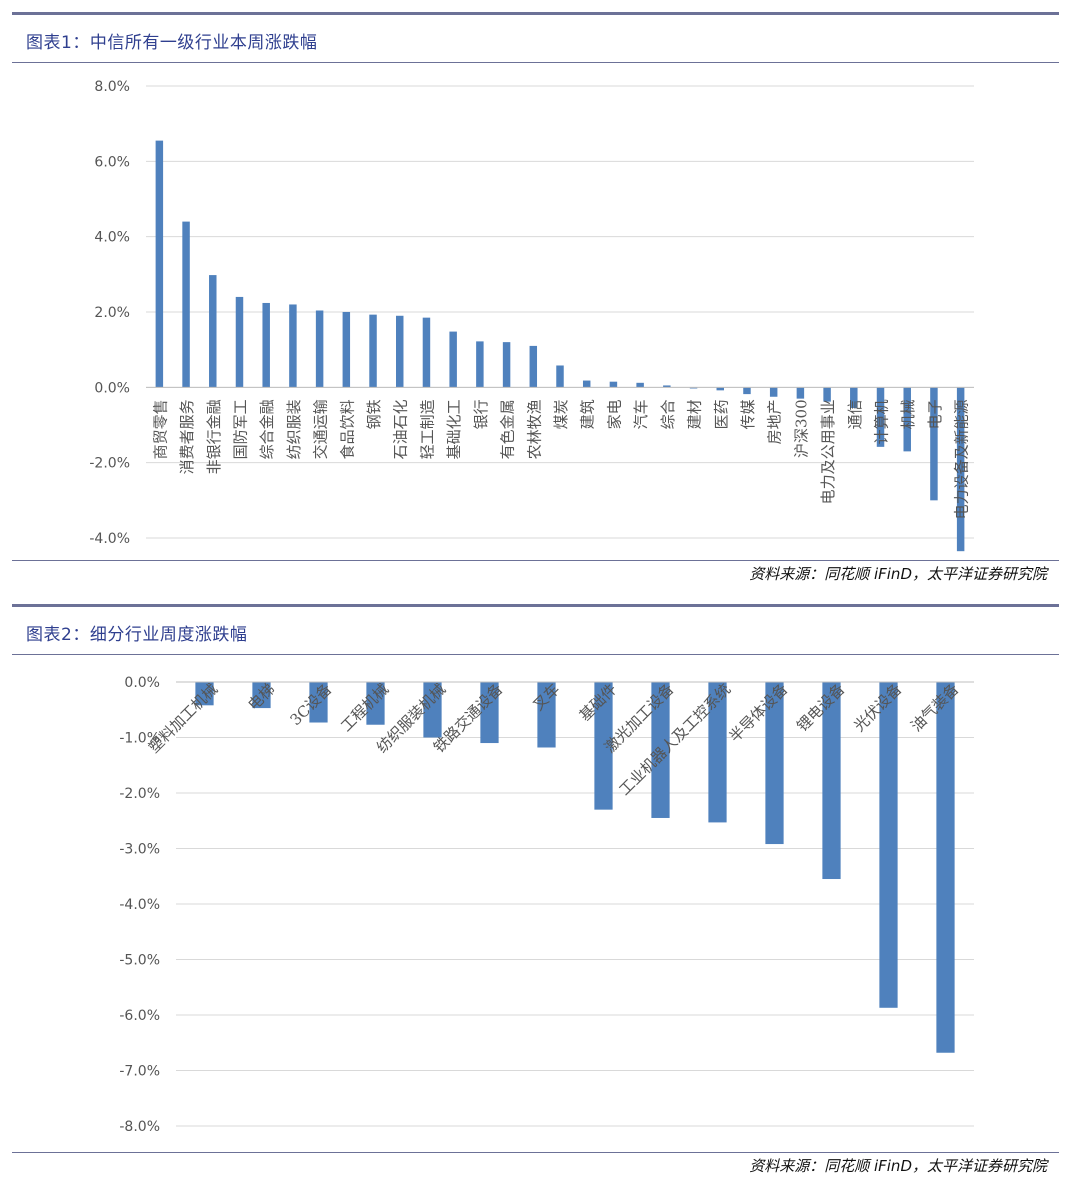 The width and height of the screenshot is (1080, 1185). What do you see at coordinates (481, 414) in the screenshot?
I see `category-label: 银行` at bounding box center [481, 414].